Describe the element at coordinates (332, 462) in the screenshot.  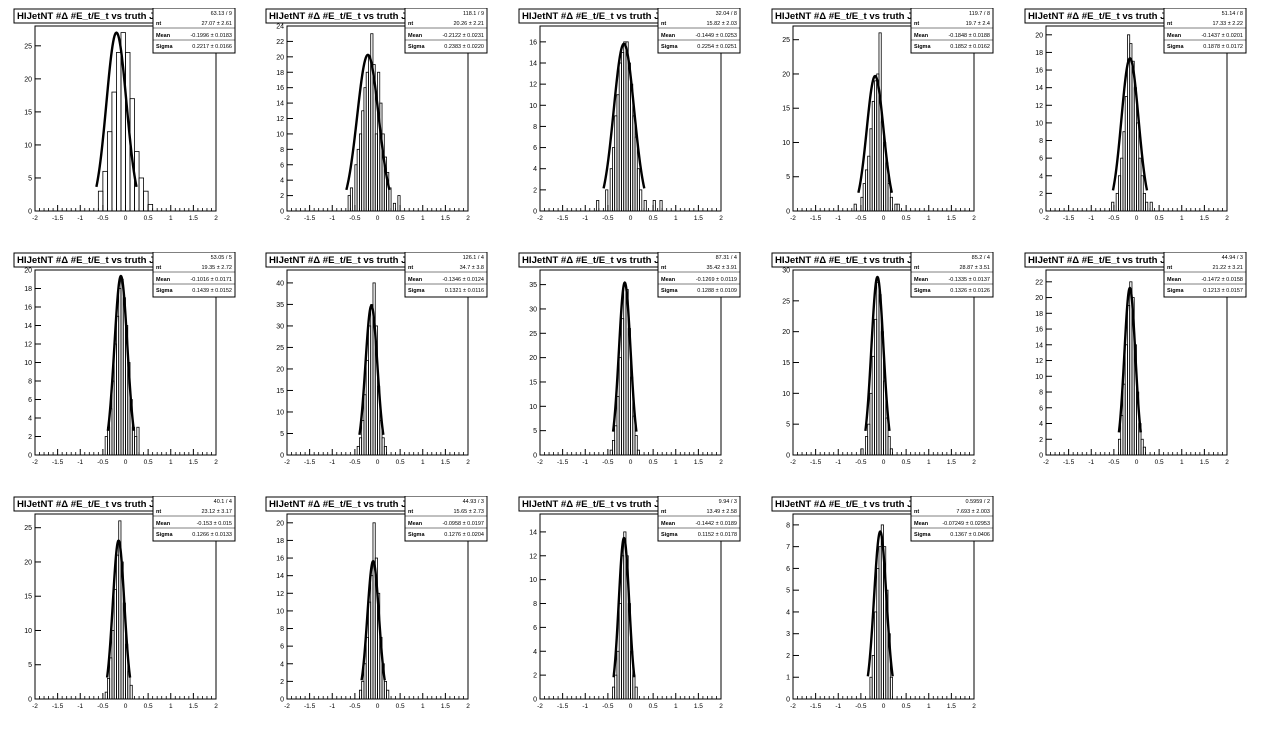
I see `x-tick-label: -1` at that location.